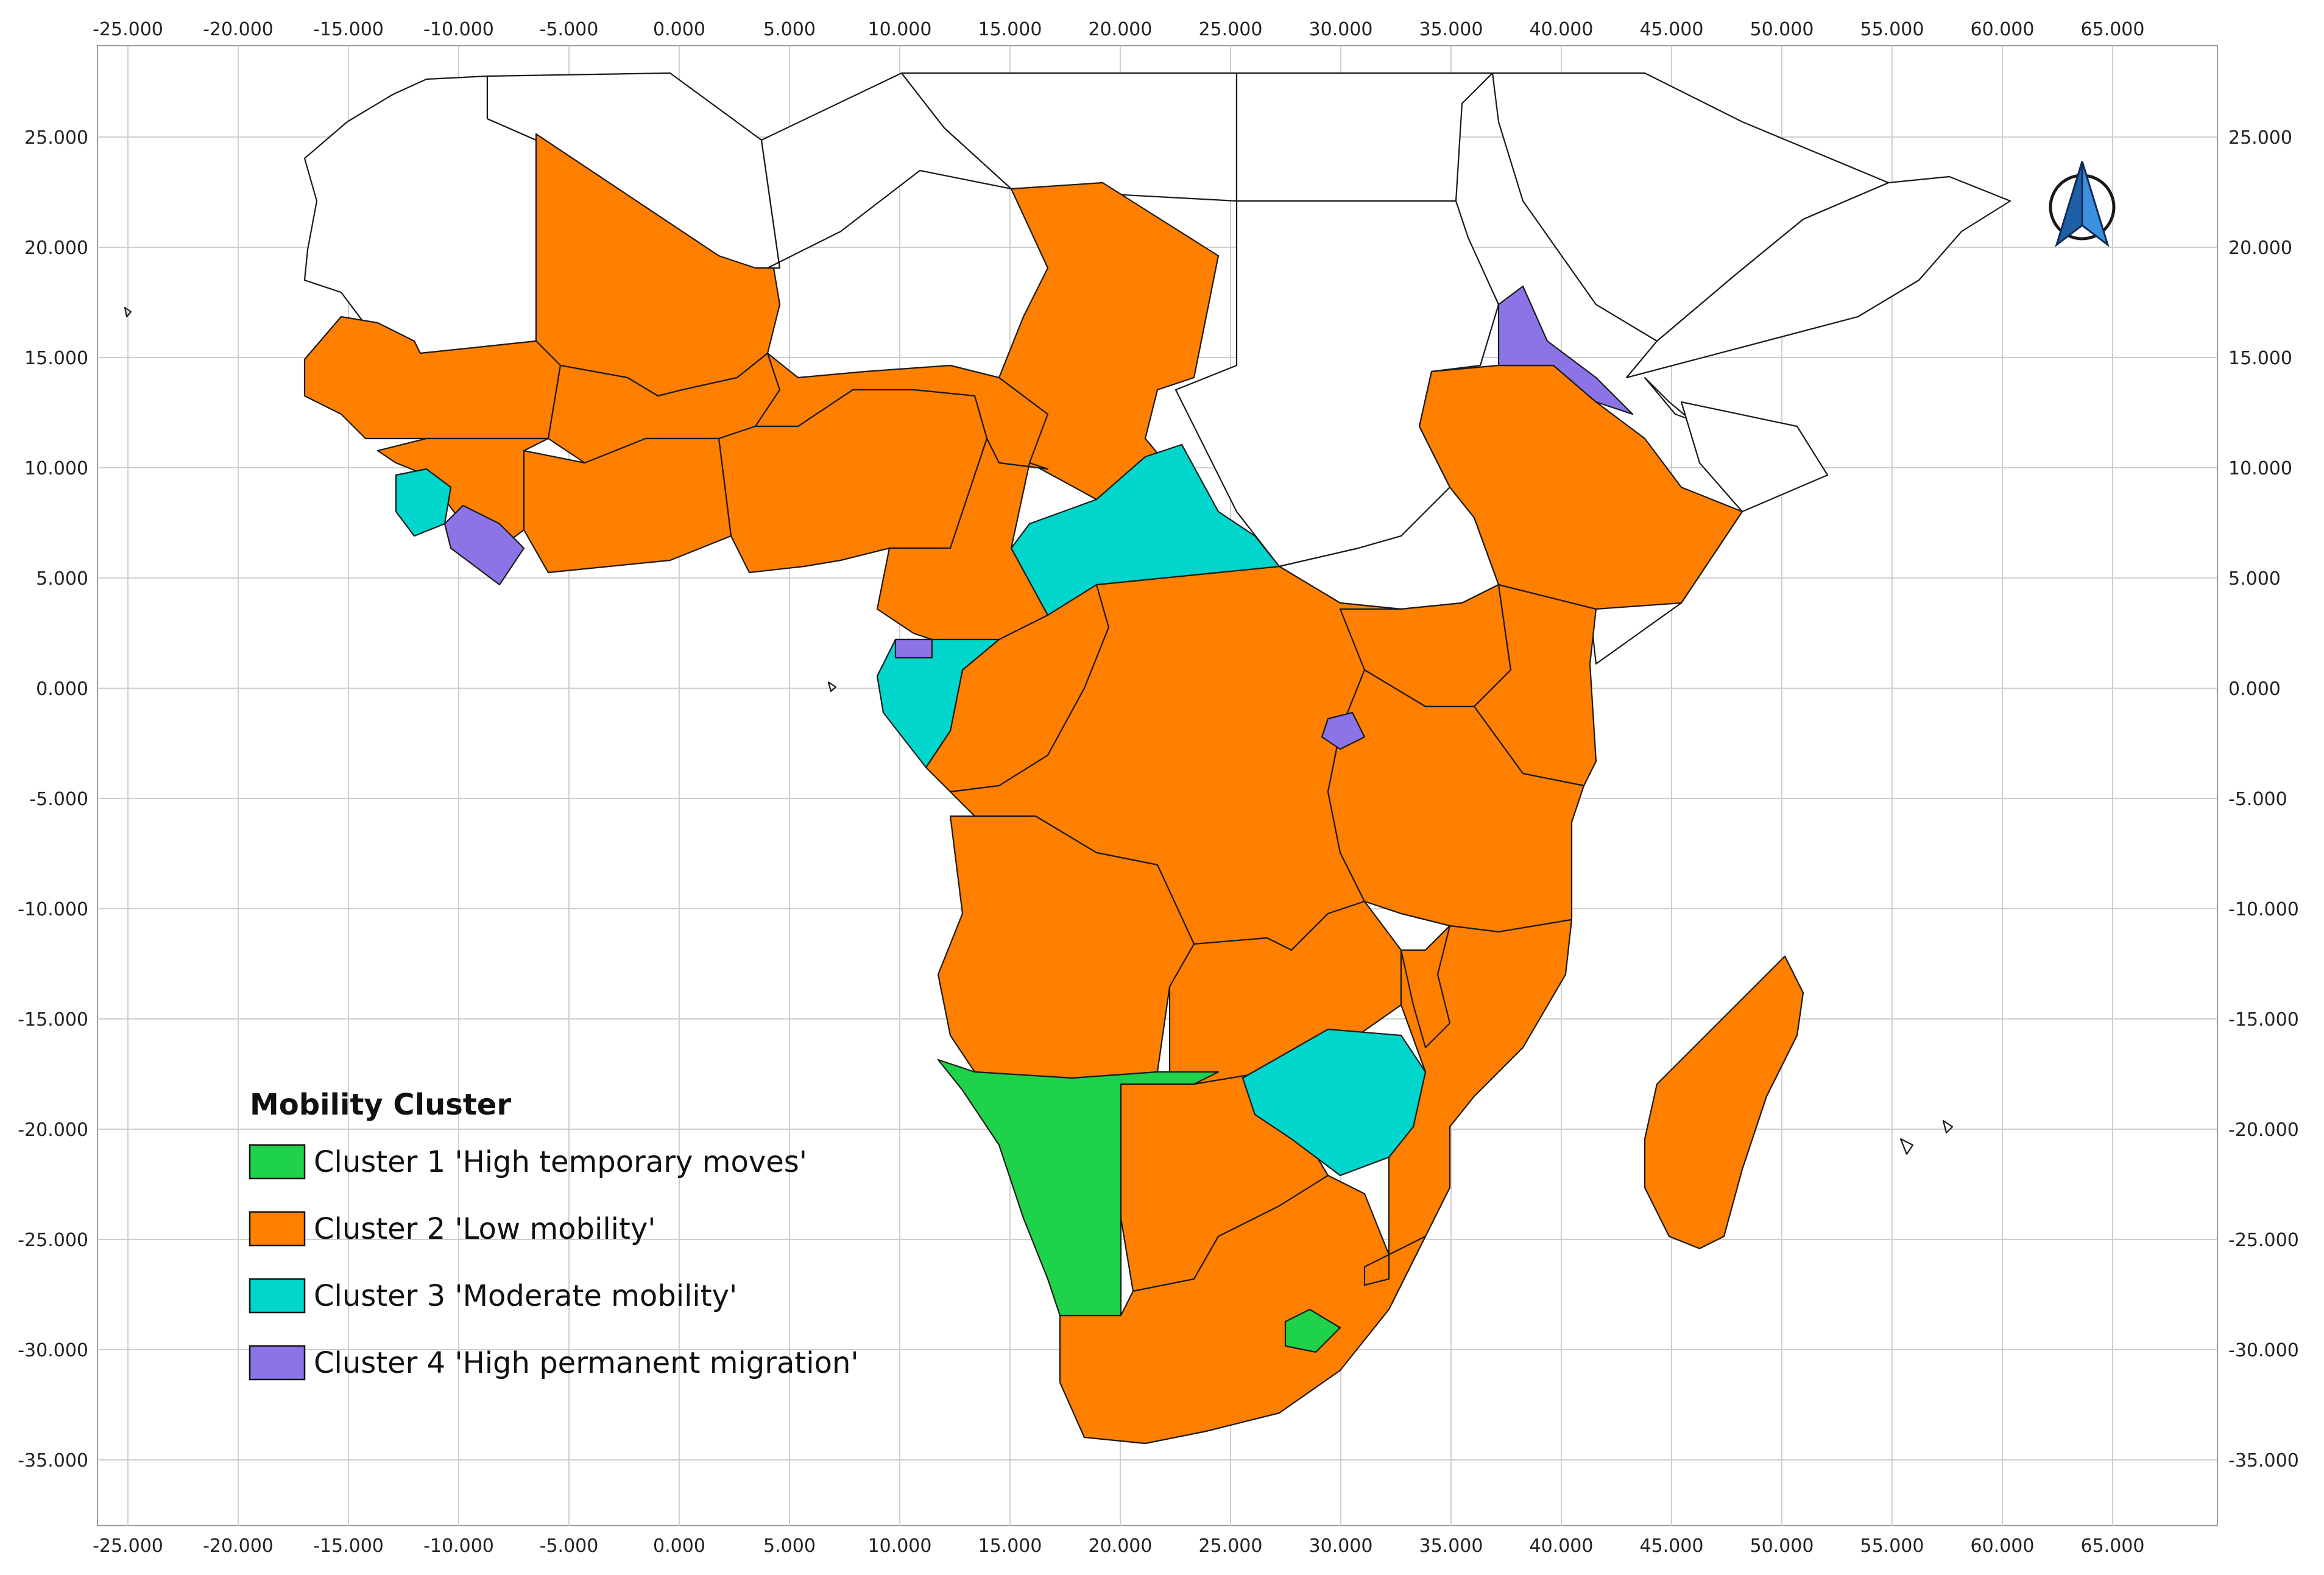 Image resolution: width=2324 pixels, height=1575 pixels. Describe the element at coordinates (1364, 137) in the screenshot. I see `country-egypt` at that location.